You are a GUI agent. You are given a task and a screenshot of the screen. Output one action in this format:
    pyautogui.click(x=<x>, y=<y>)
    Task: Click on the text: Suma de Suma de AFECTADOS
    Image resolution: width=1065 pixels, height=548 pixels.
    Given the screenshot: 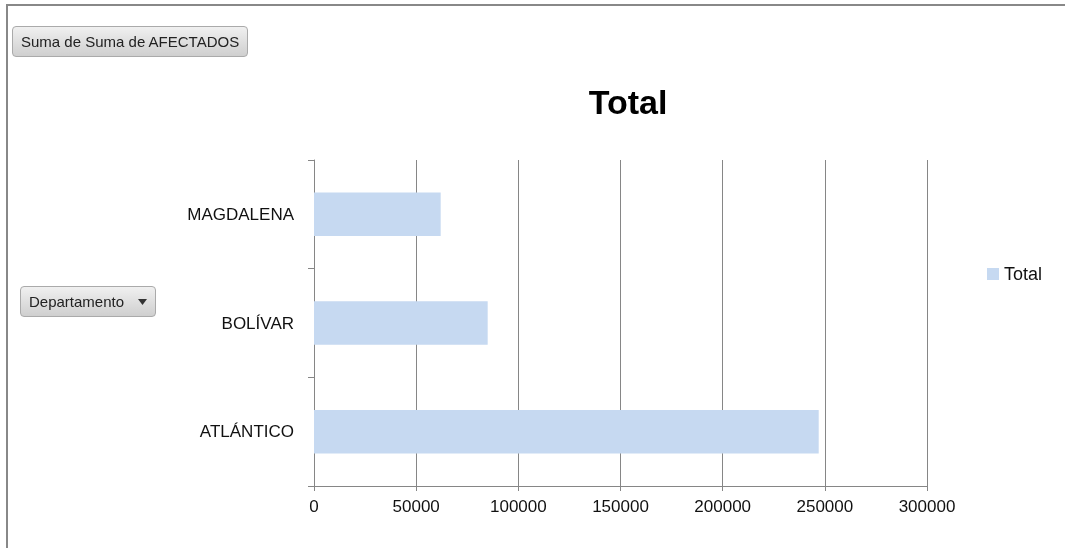 What is the action you would take?
    pyautogui.click(x=130, y=41)
    